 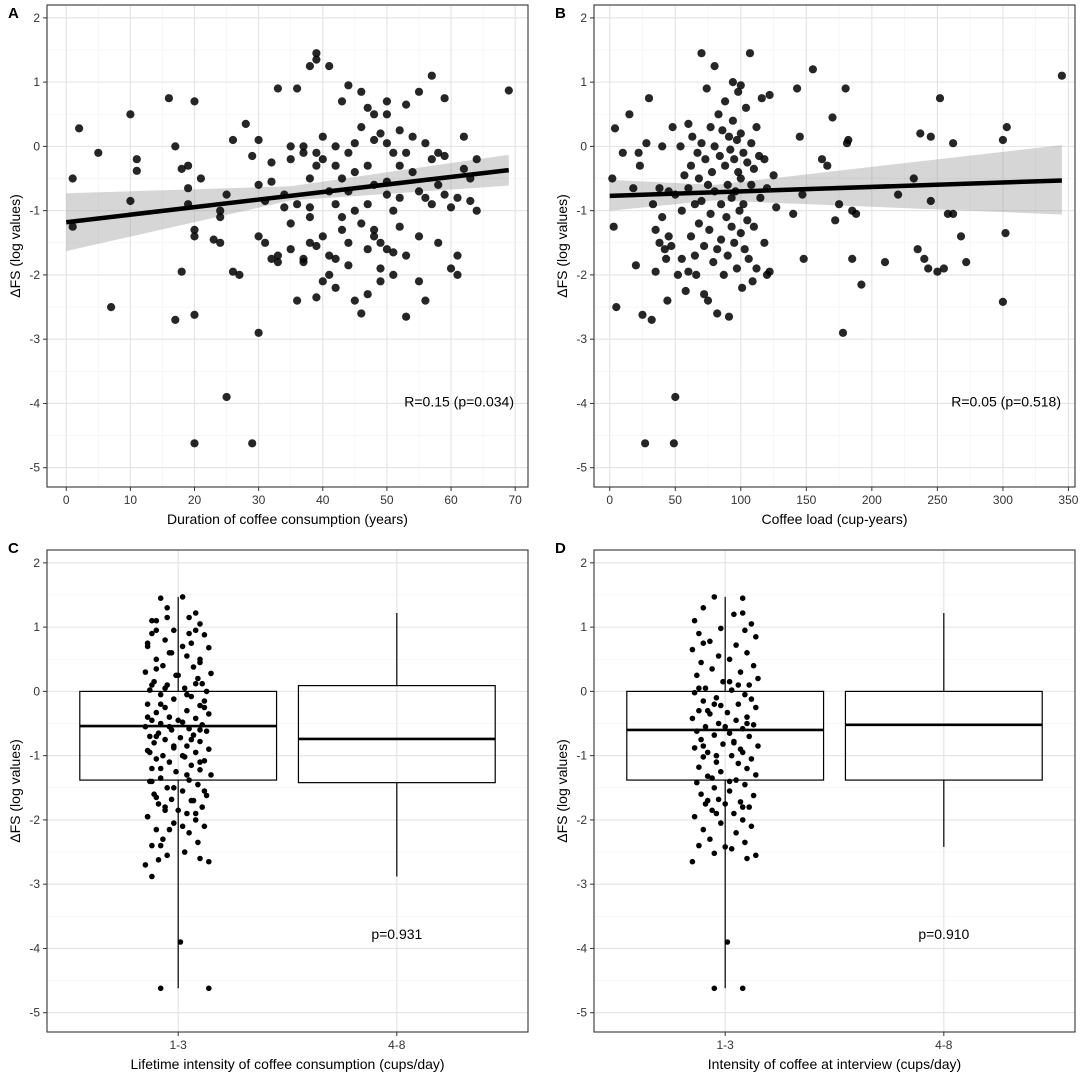 I want to click on panel-letter: A, so click(x=13, y=13).